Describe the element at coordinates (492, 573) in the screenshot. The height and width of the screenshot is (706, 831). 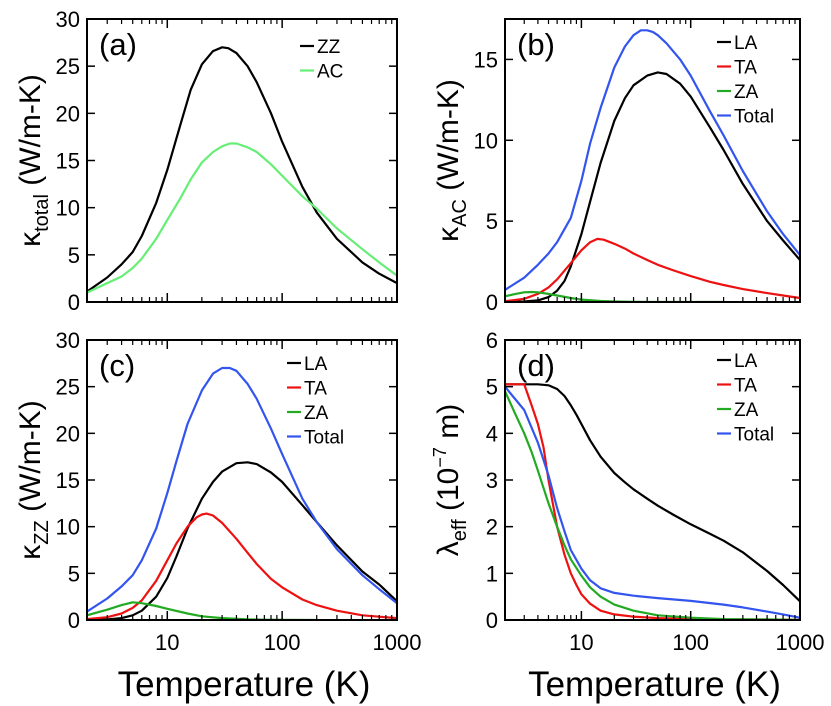
I see `y-tick-label: 1` at that location.